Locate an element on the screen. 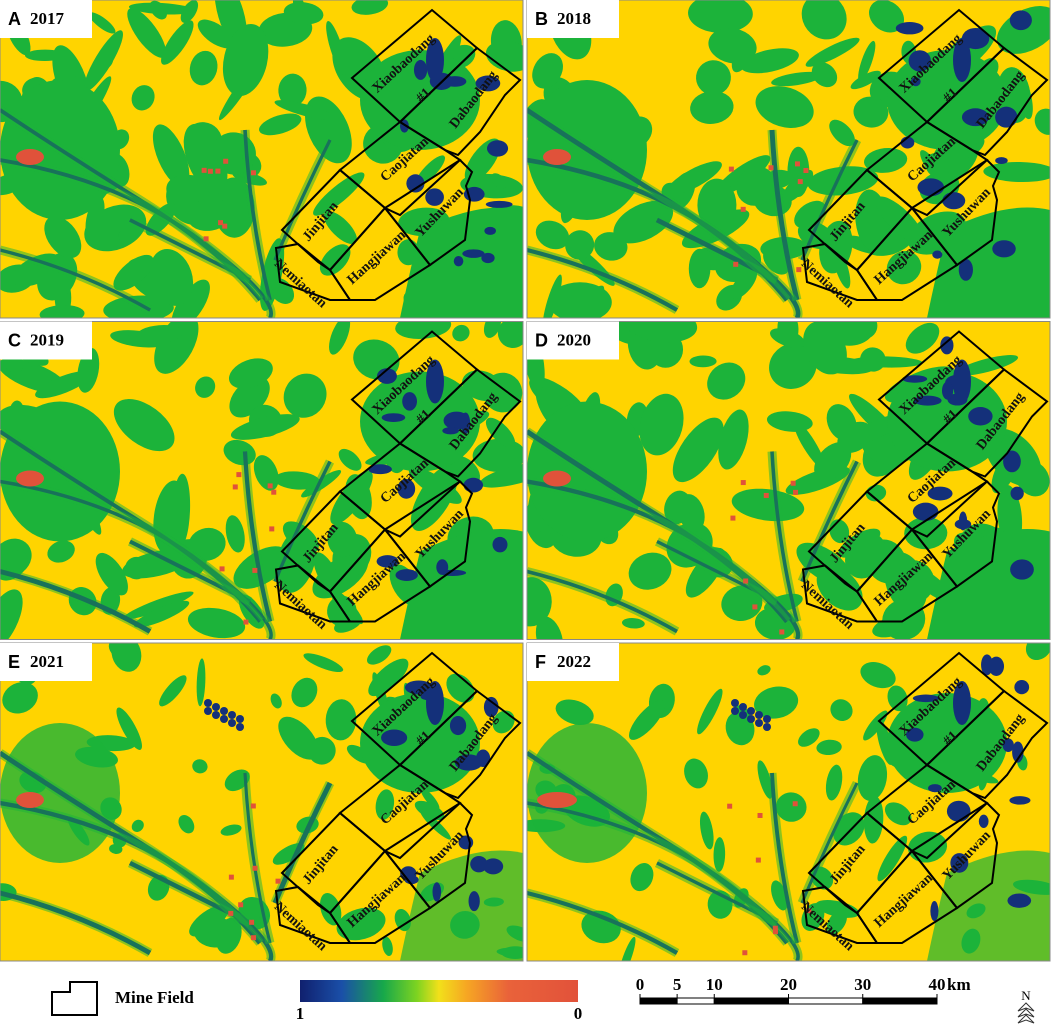 The width and height of the screenshot is (1052, 1025). vegetation-area is located at coordinates (988, 262).